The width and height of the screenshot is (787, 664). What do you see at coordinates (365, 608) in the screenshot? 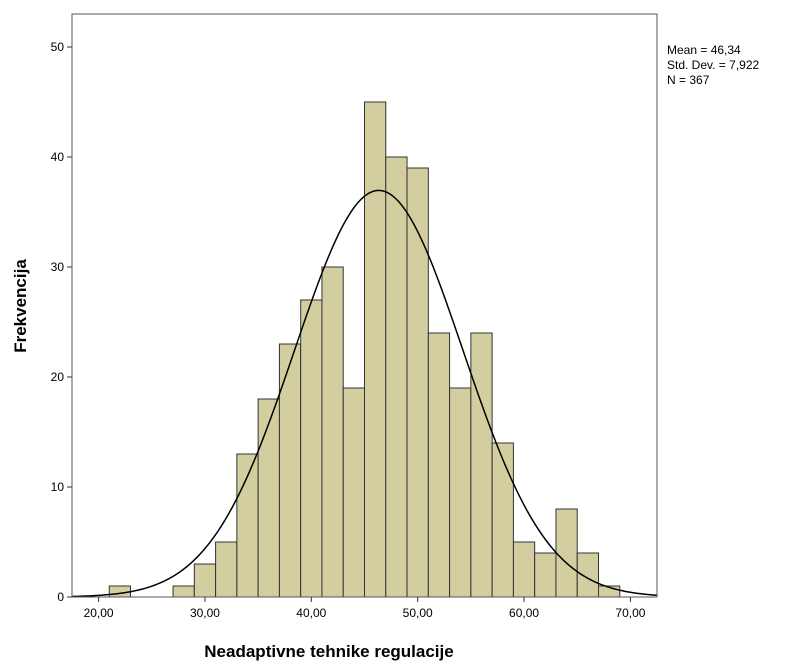
I see `x-axis-ticks: 20,00 30,00 40,00 50,00 60,00 70,00` at bounding box center [365, 608].